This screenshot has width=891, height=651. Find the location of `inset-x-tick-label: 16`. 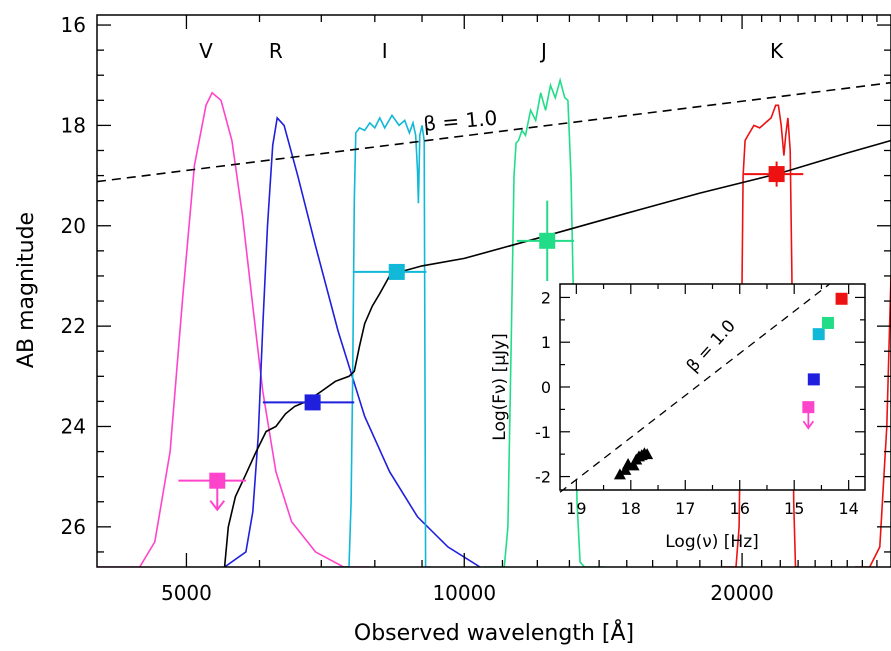

inset-x-tick-label: 16 is located at coordinates (740, 508).